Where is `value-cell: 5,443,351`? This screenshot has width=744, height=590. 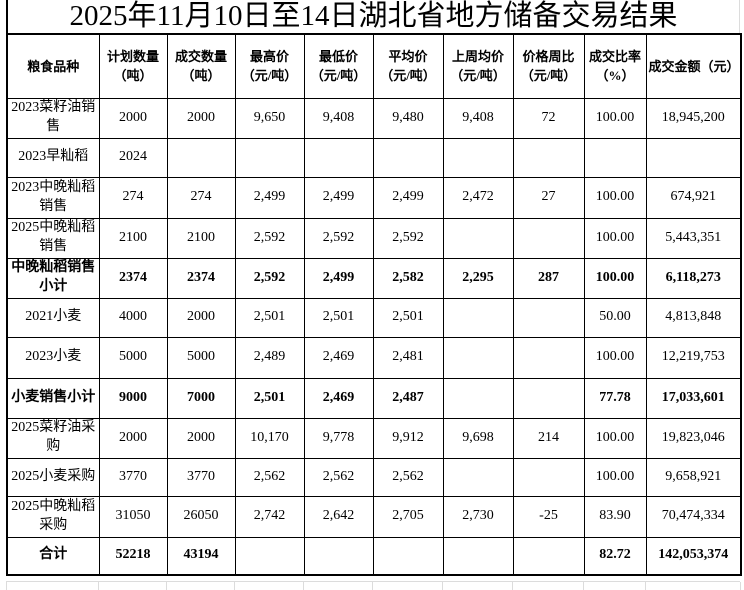 value-cell: 5,443,351 is located at coordinates (693, 238).